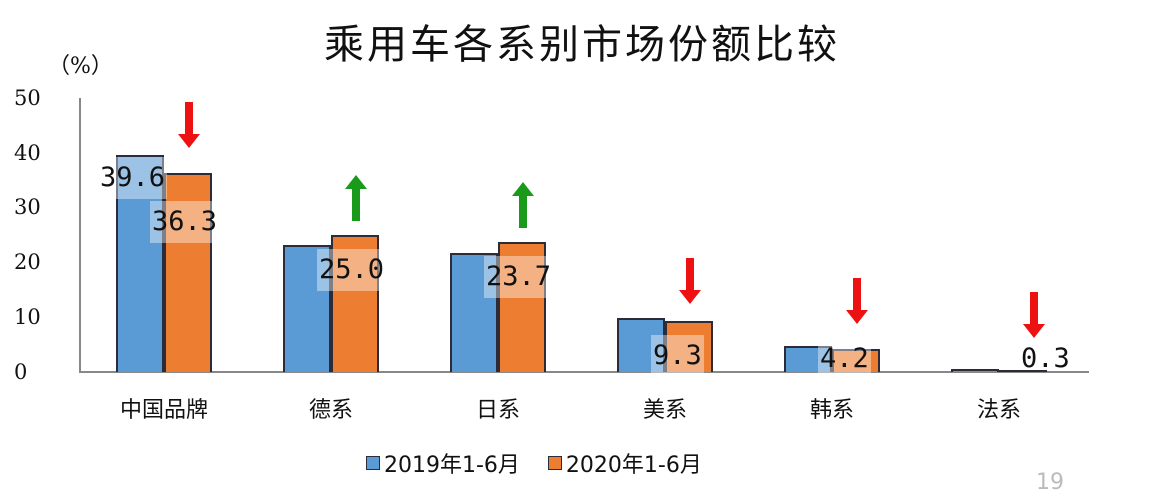 This screenshot has width=1164, height=495. What do you see at coordinates (998, 410) in the screenshot?
I see `category-label: 法系` at bounding box center [998, 410].